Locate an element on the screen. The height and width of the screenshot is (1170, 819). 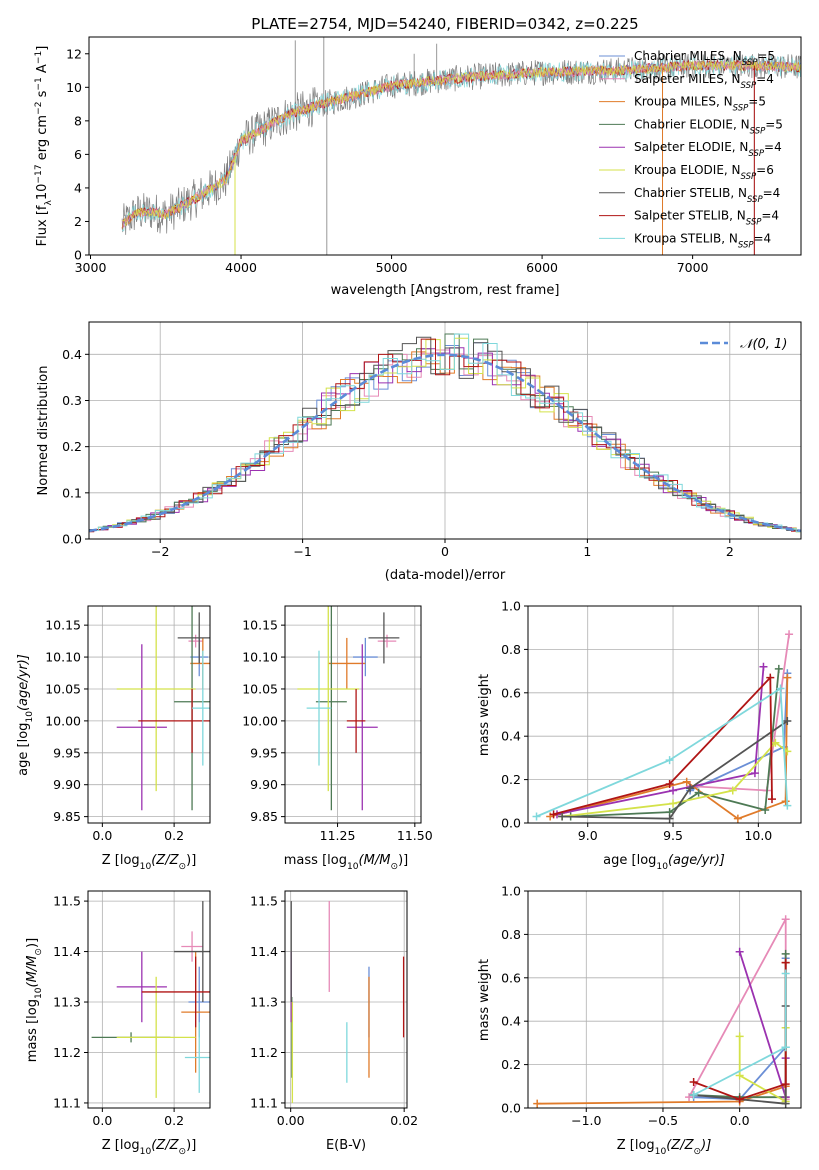
x-tick-label: −1.0 is located at coordinates (586, 1120).